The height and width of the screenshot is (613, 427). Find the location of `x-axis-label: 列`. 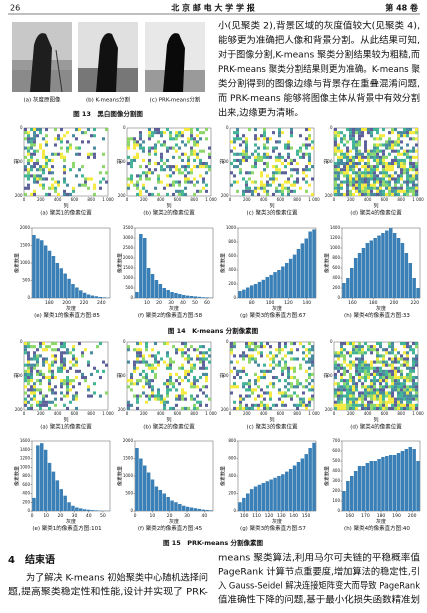

x-axis-label: 列 is located at coordinates (271, 420).